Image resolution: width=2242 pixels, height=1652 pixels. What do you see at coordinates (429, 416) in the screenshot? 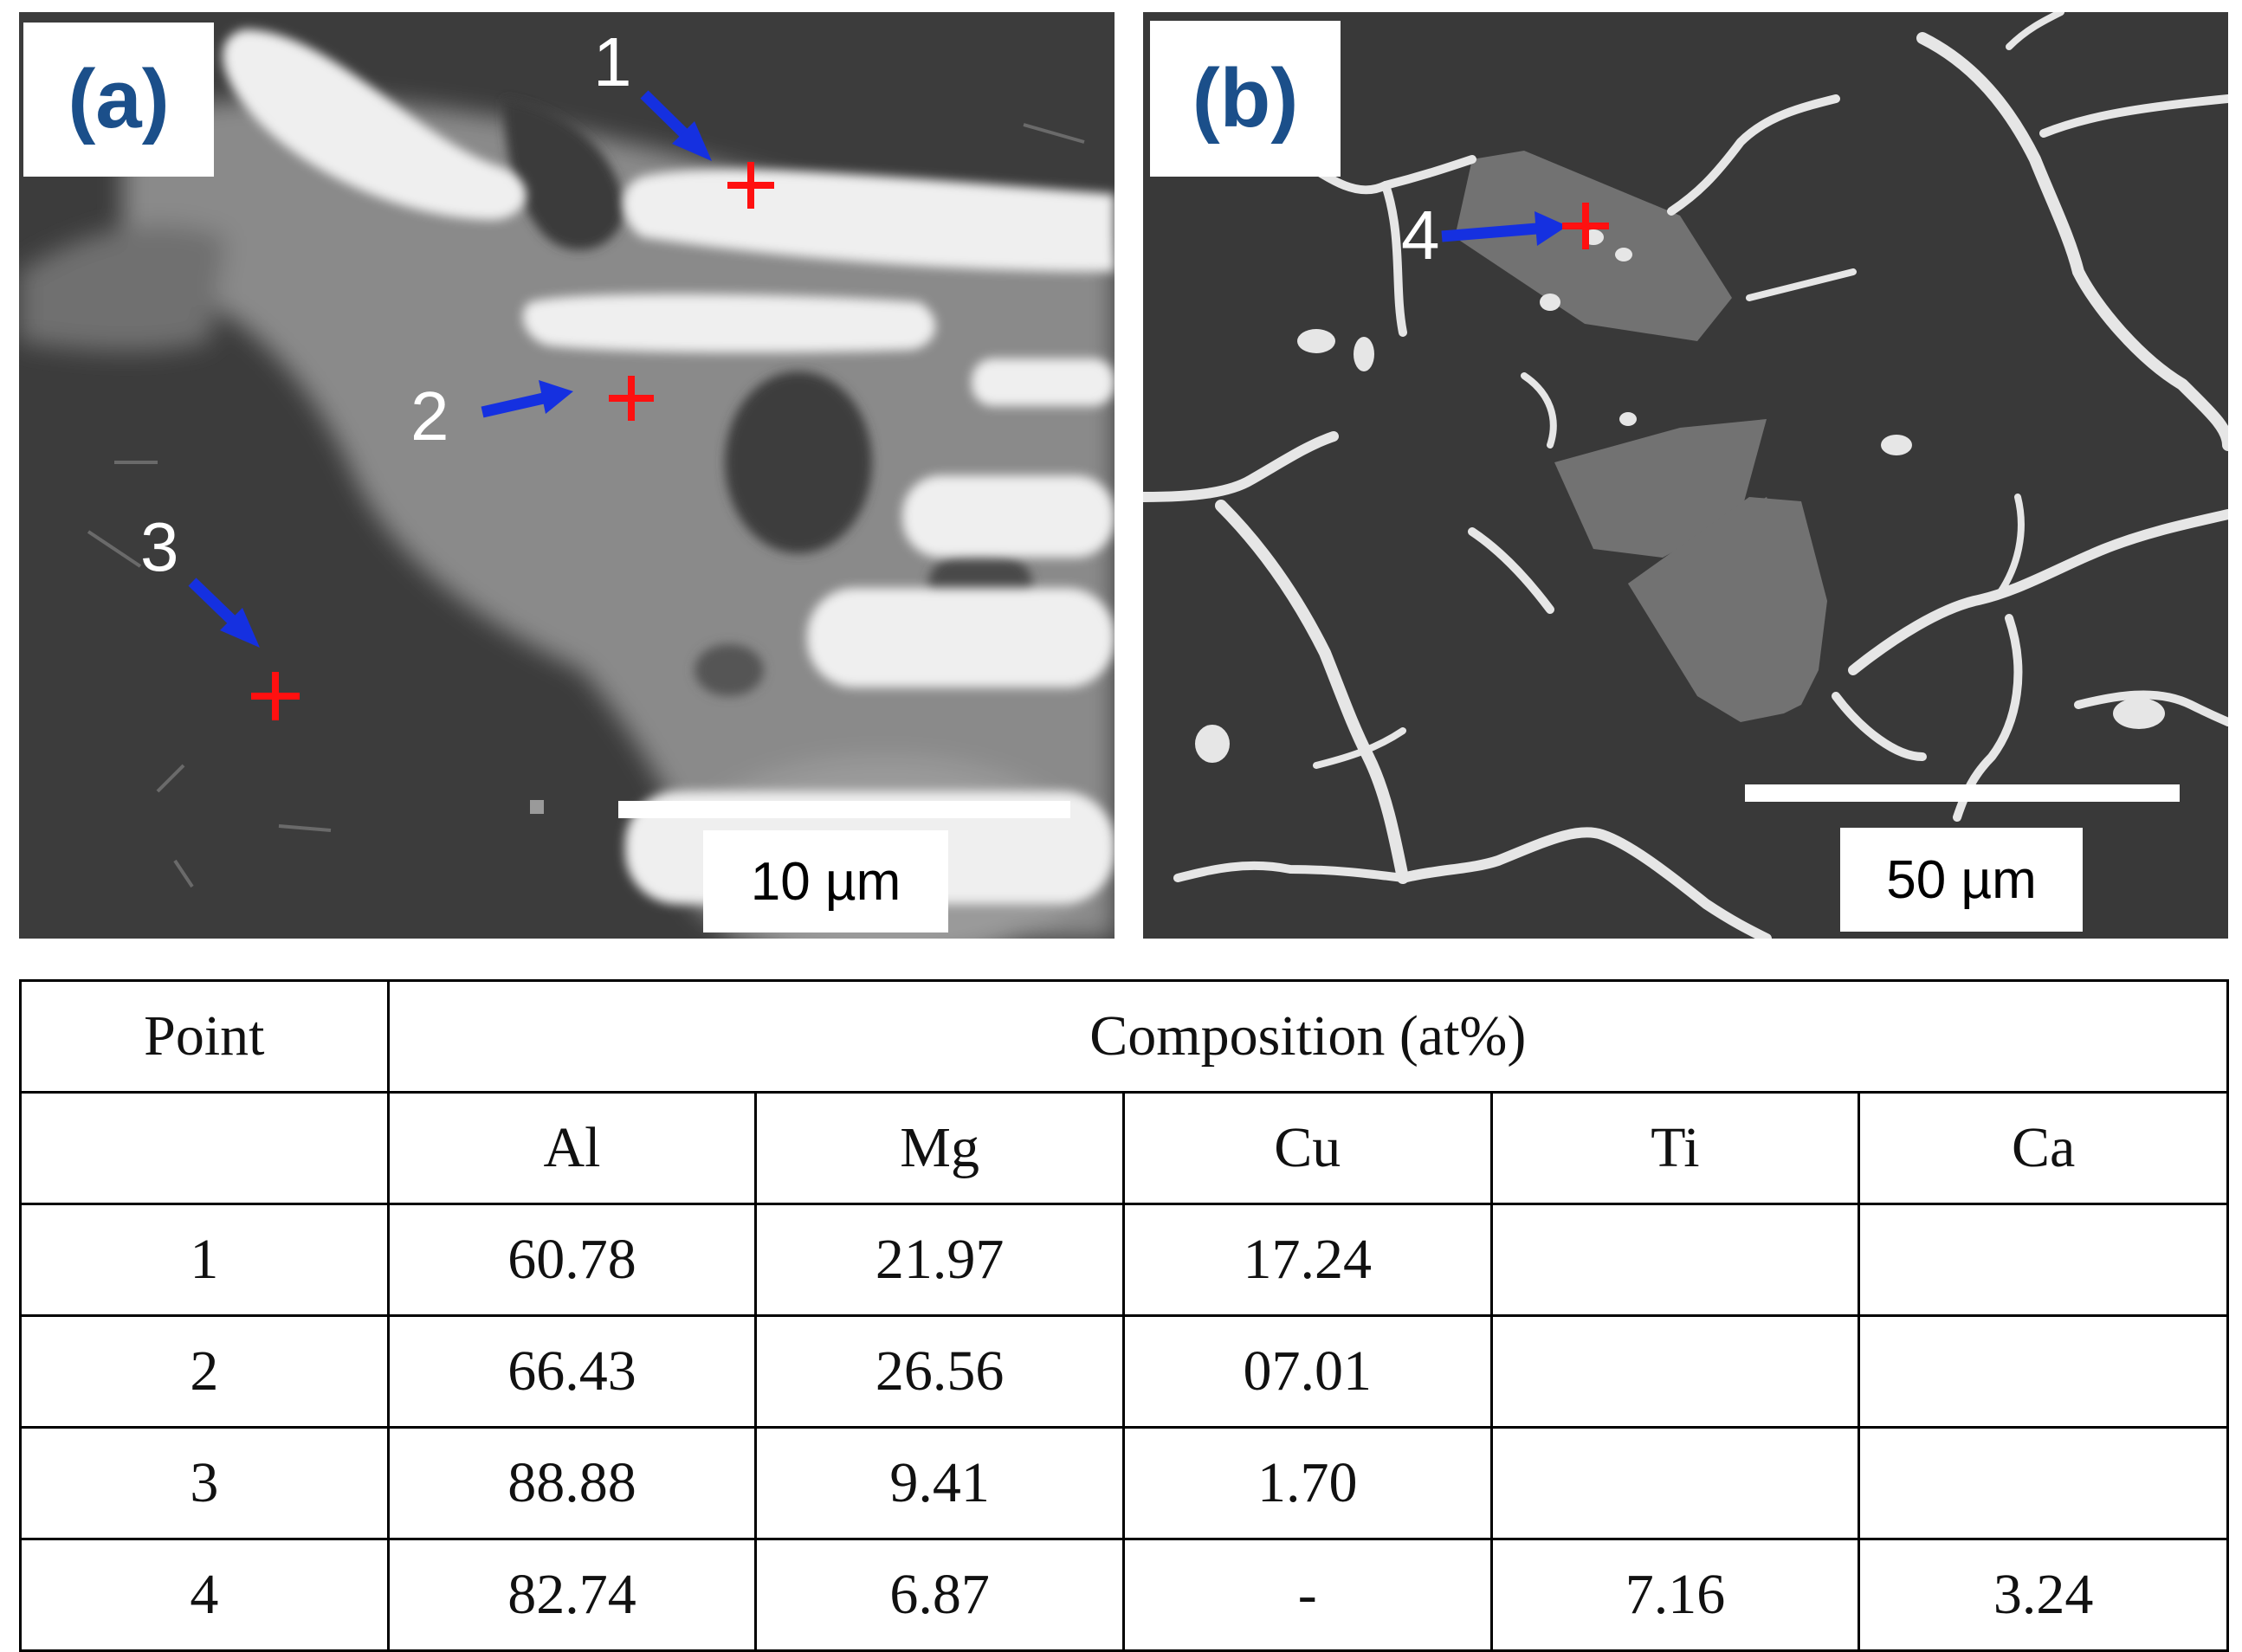
I see `point-label-2: 2` at bounding box center [429, 416].